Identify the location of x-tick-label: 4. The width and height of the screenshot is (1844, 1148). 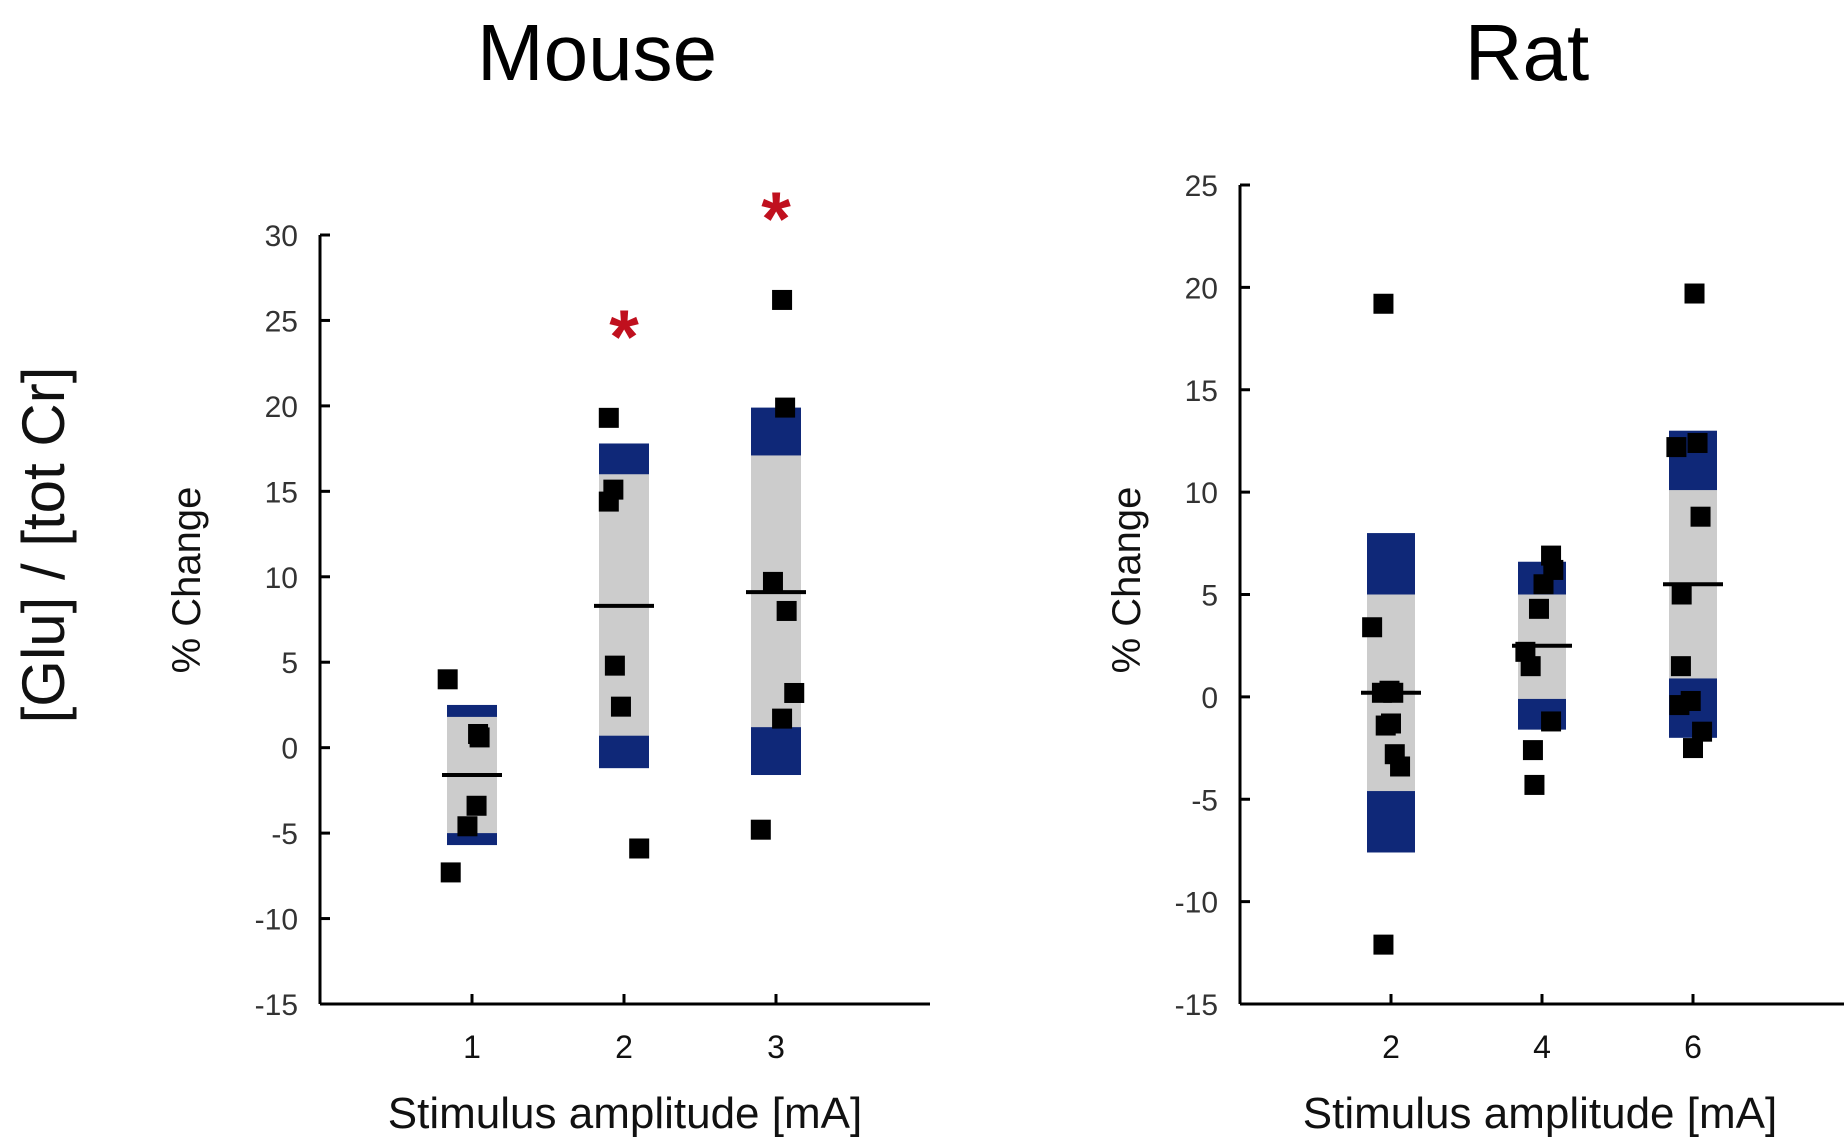
(1542, 1047).